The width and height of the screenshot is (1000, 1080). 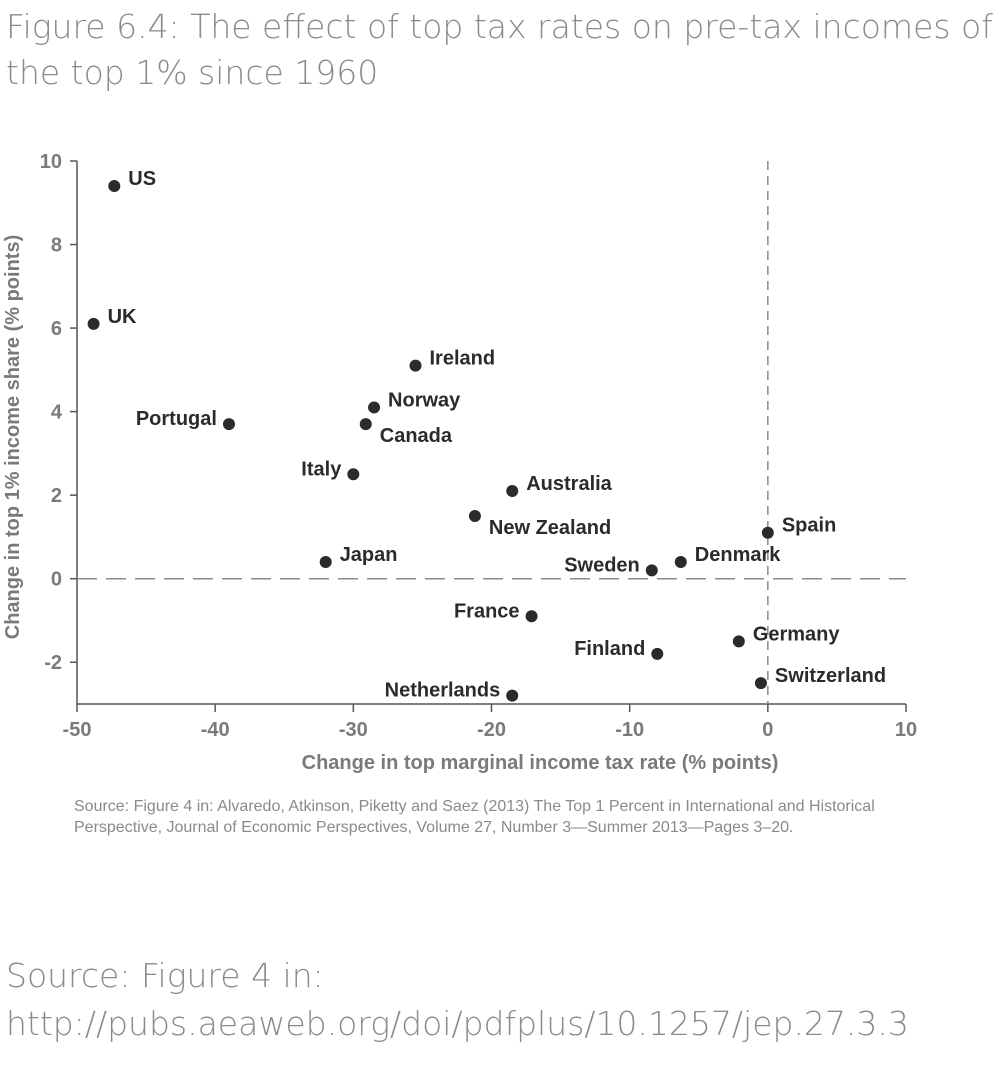 What do you see at coordinates (512, 695) in the screenshot?
I see `point-netherlands` at bounding box center [512, 695].